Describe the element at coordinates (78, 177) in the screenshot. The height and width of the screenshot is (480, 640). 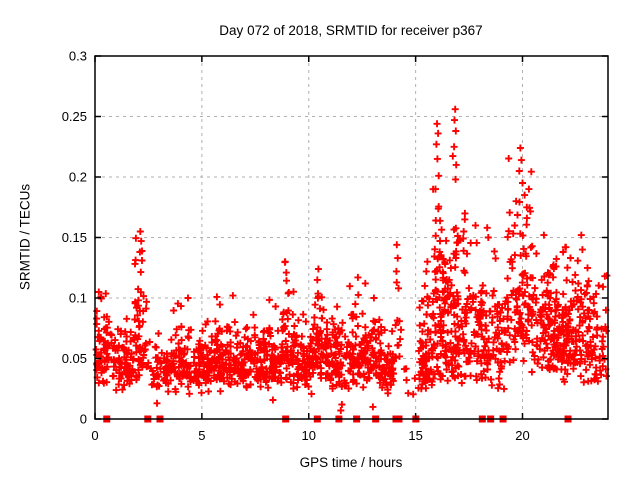
I see `y-tick-label: 0.2` at that location.